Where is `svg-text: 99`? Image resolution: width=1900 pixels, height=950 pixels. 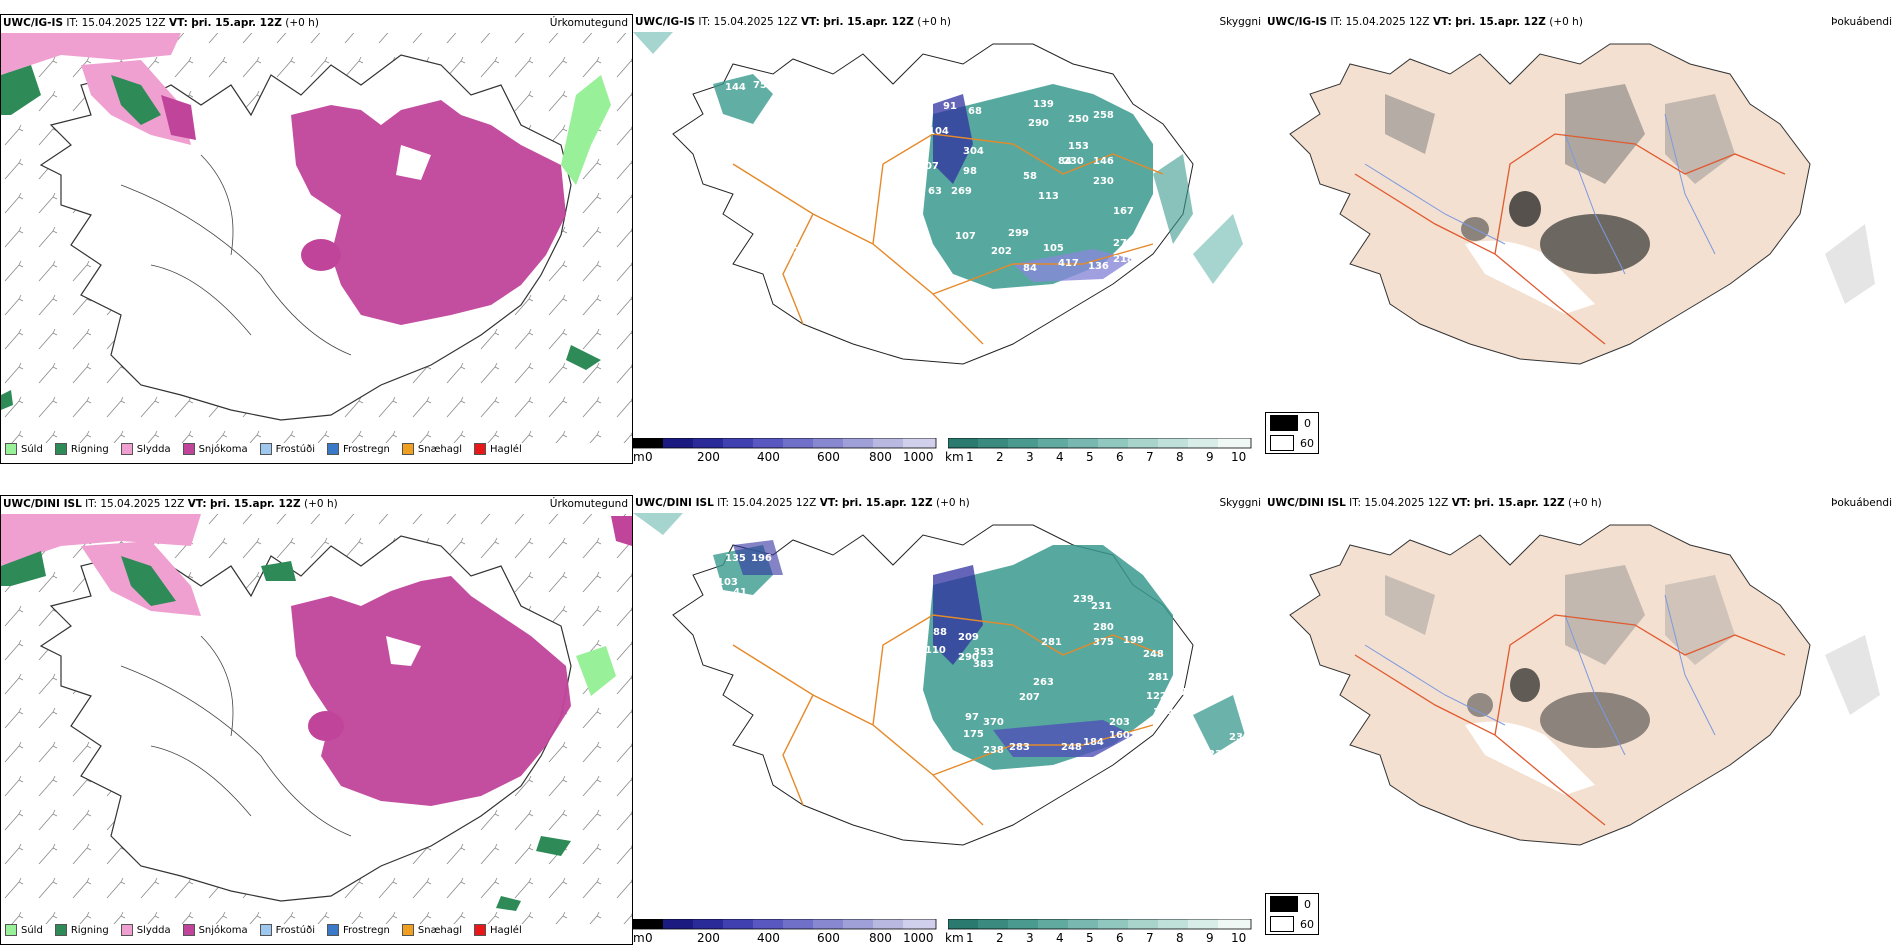 svg-text: 99 is located at coordinates (903, 724).